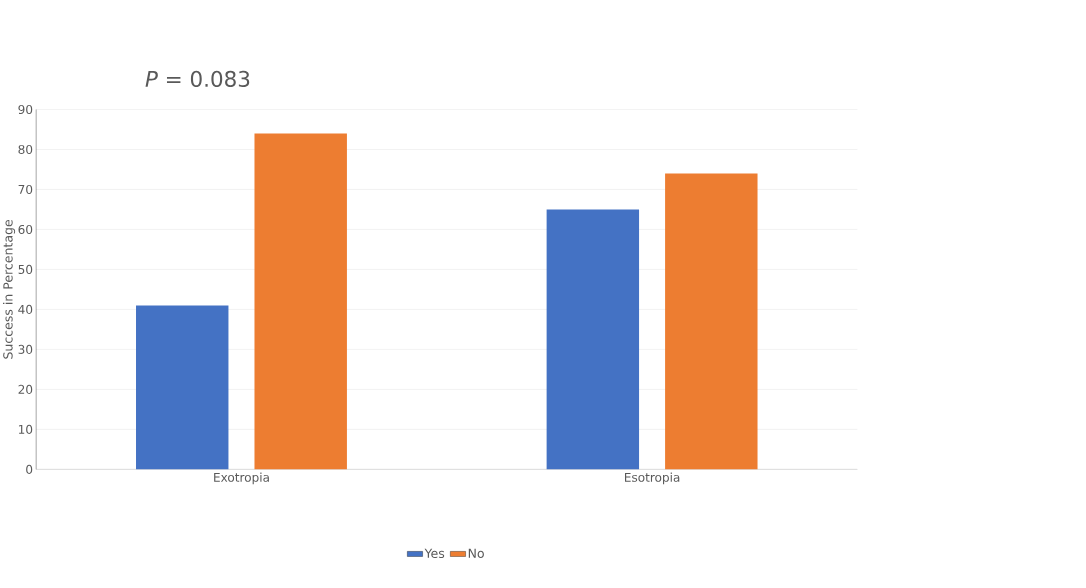  I want to click on y-tick-label: 50, so click(25, 269).